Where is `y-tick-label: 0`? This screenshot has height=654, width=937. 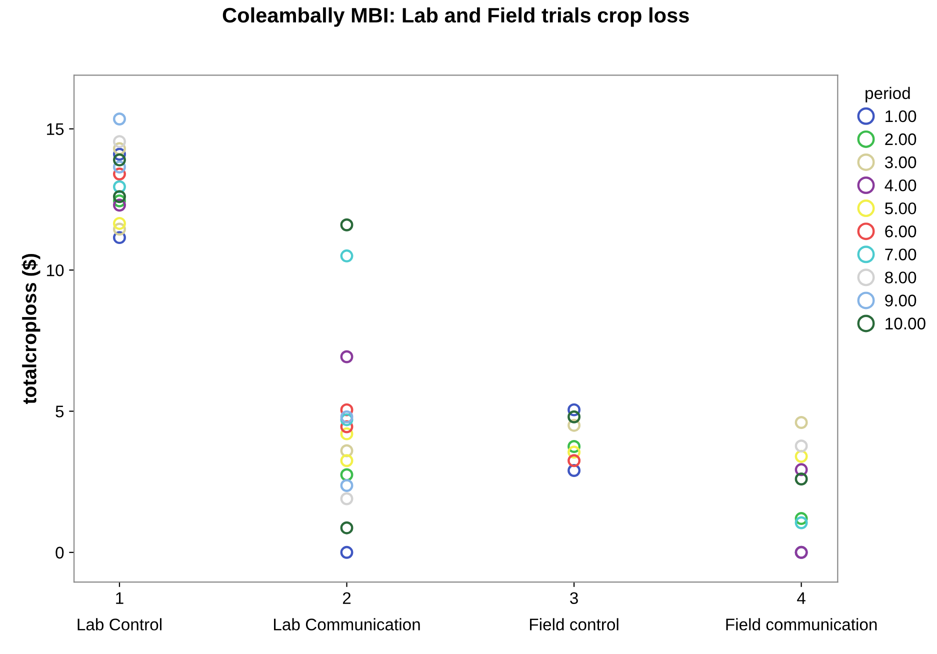 y-tick-label: 0 is located at coordinates (60, 552).